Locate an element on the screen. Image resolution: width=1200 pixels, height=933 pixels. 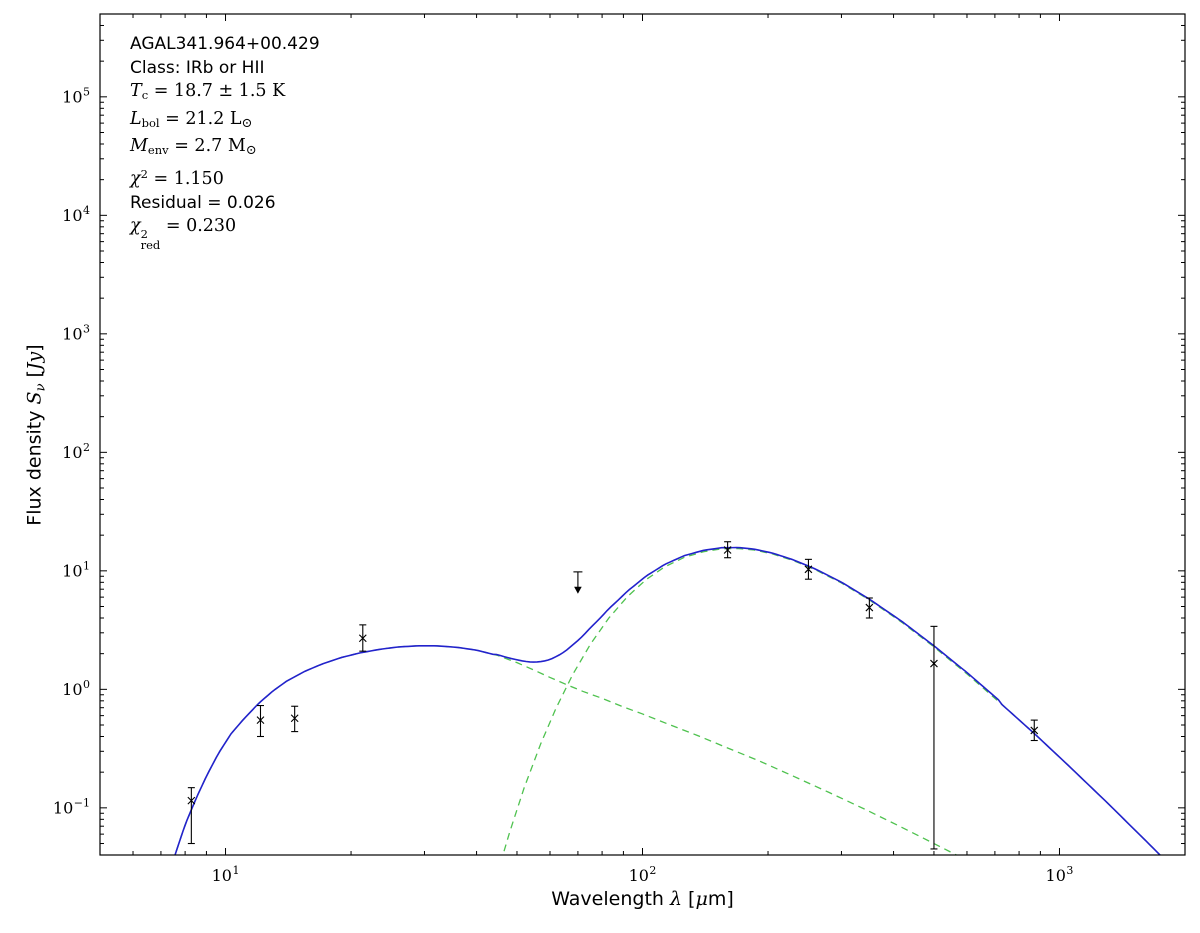
luminosity-symbol: L is located at coordinates (136, 118).